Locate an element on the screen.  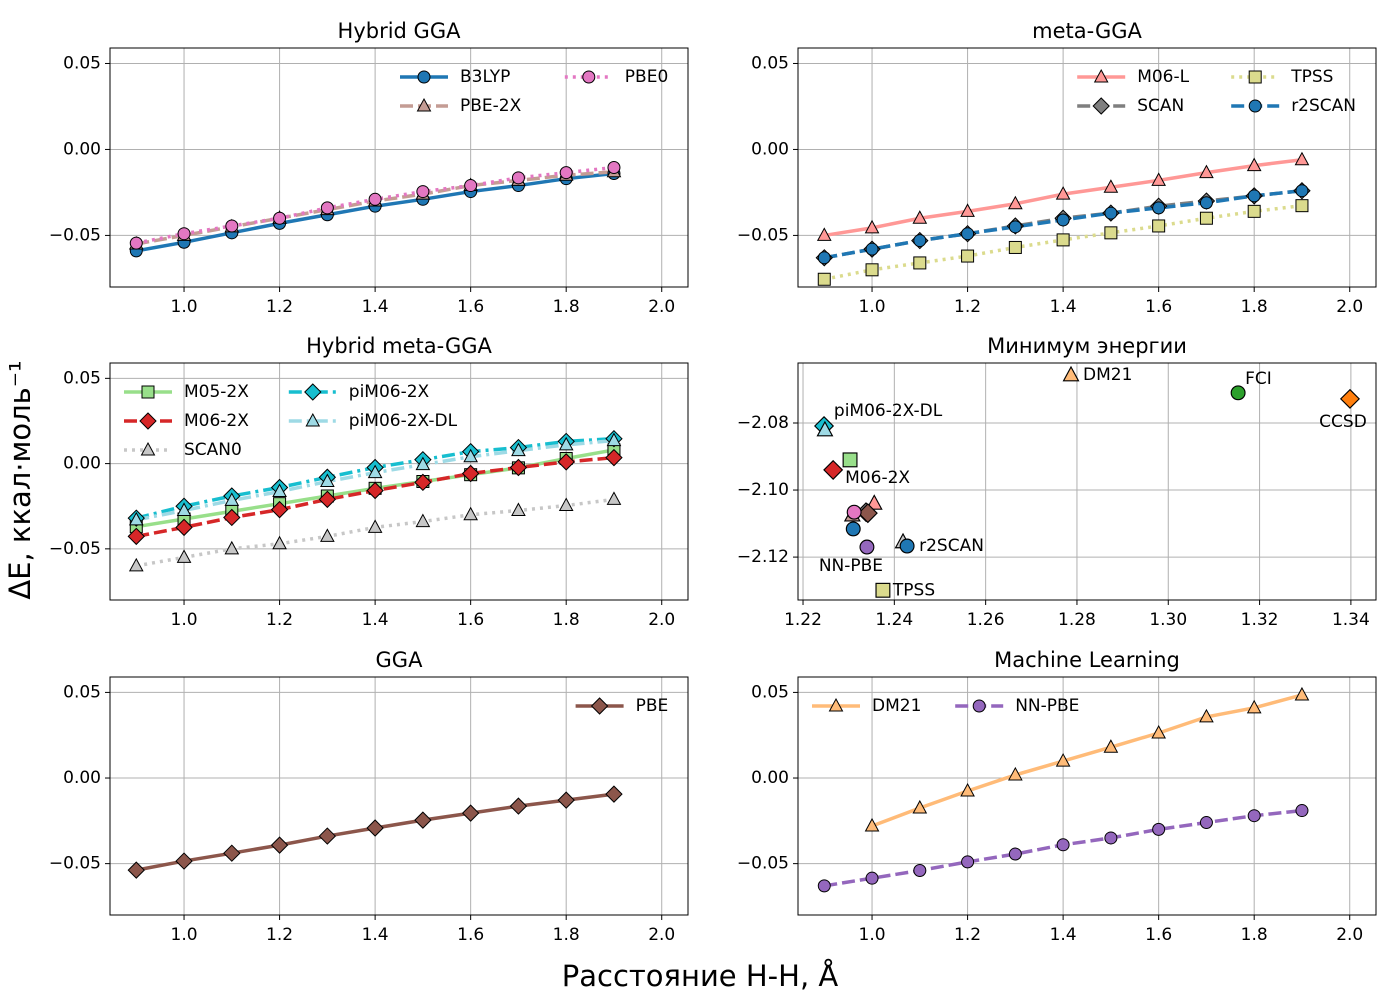
panel-title: Hybrid GGA is located at coordinates (400, 31).